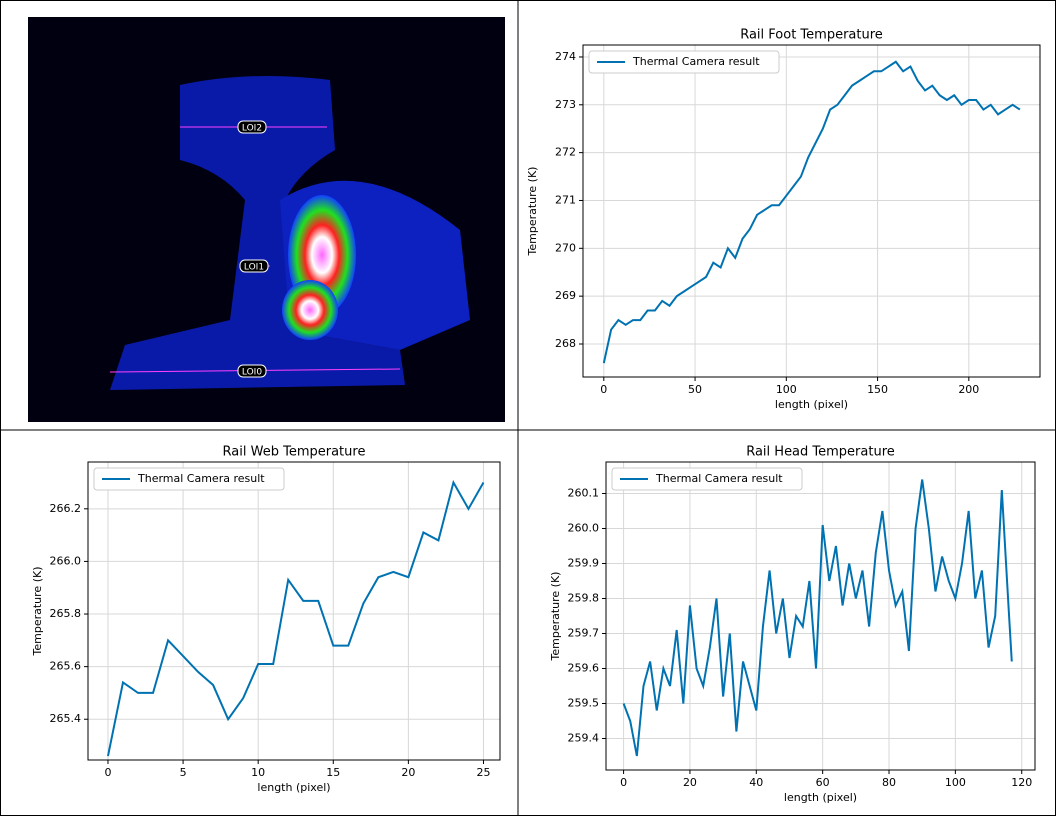  I want to click on y-tick-label: 272, so click(565, 152).